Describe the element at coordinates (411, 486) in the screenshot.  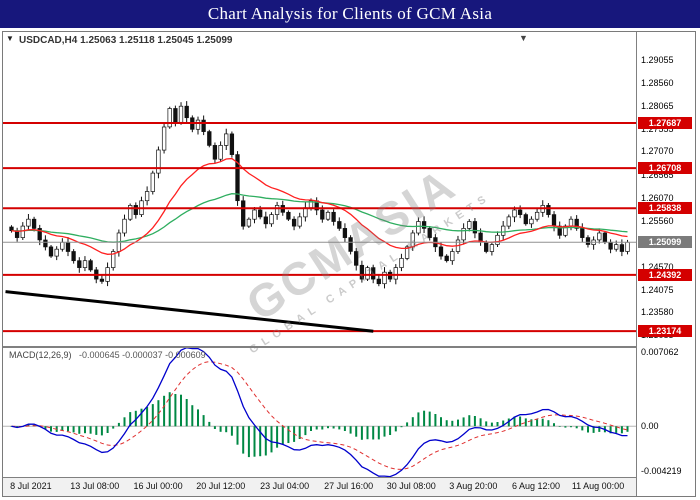
I see `time-tick-label: 30 Jul 08:00` at that location.